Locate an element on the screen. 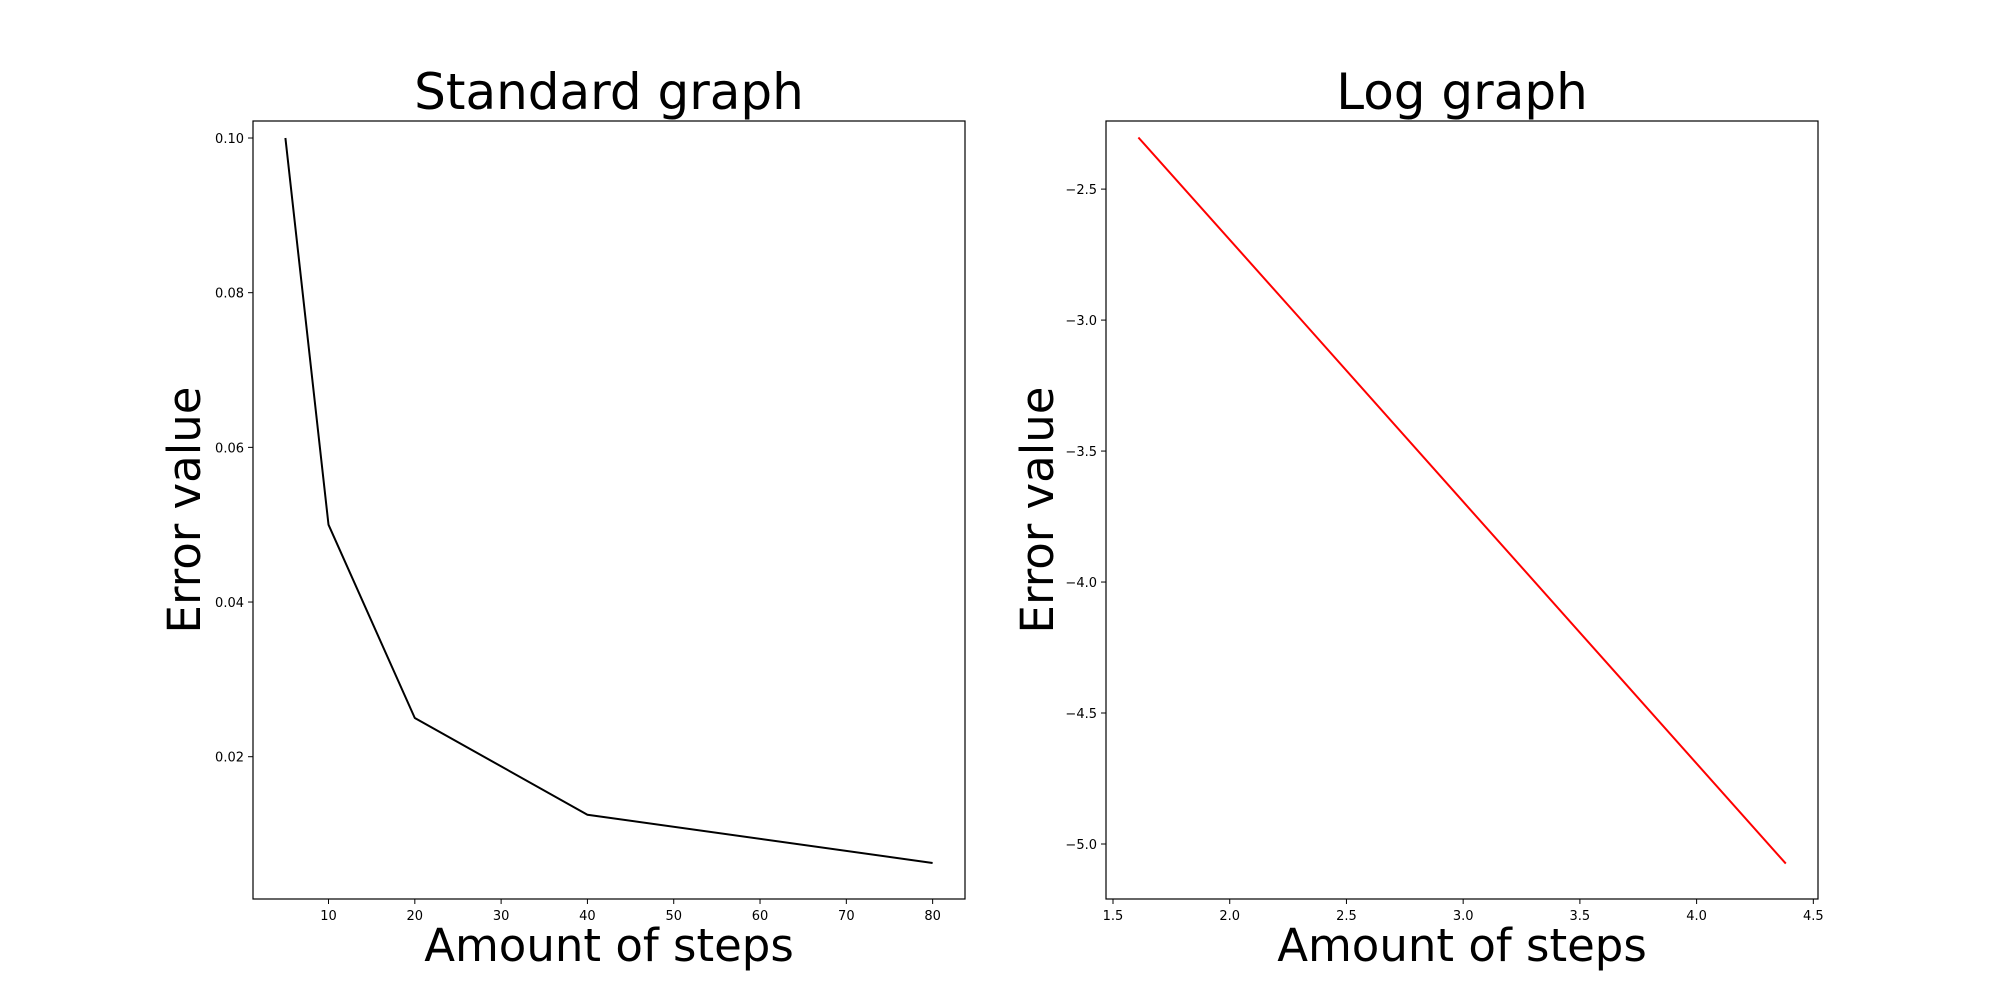 The width and height of the screenshot is (2000, 1000). standard-graph-x-tick-label: 20 is located at coordinates (415, 916).